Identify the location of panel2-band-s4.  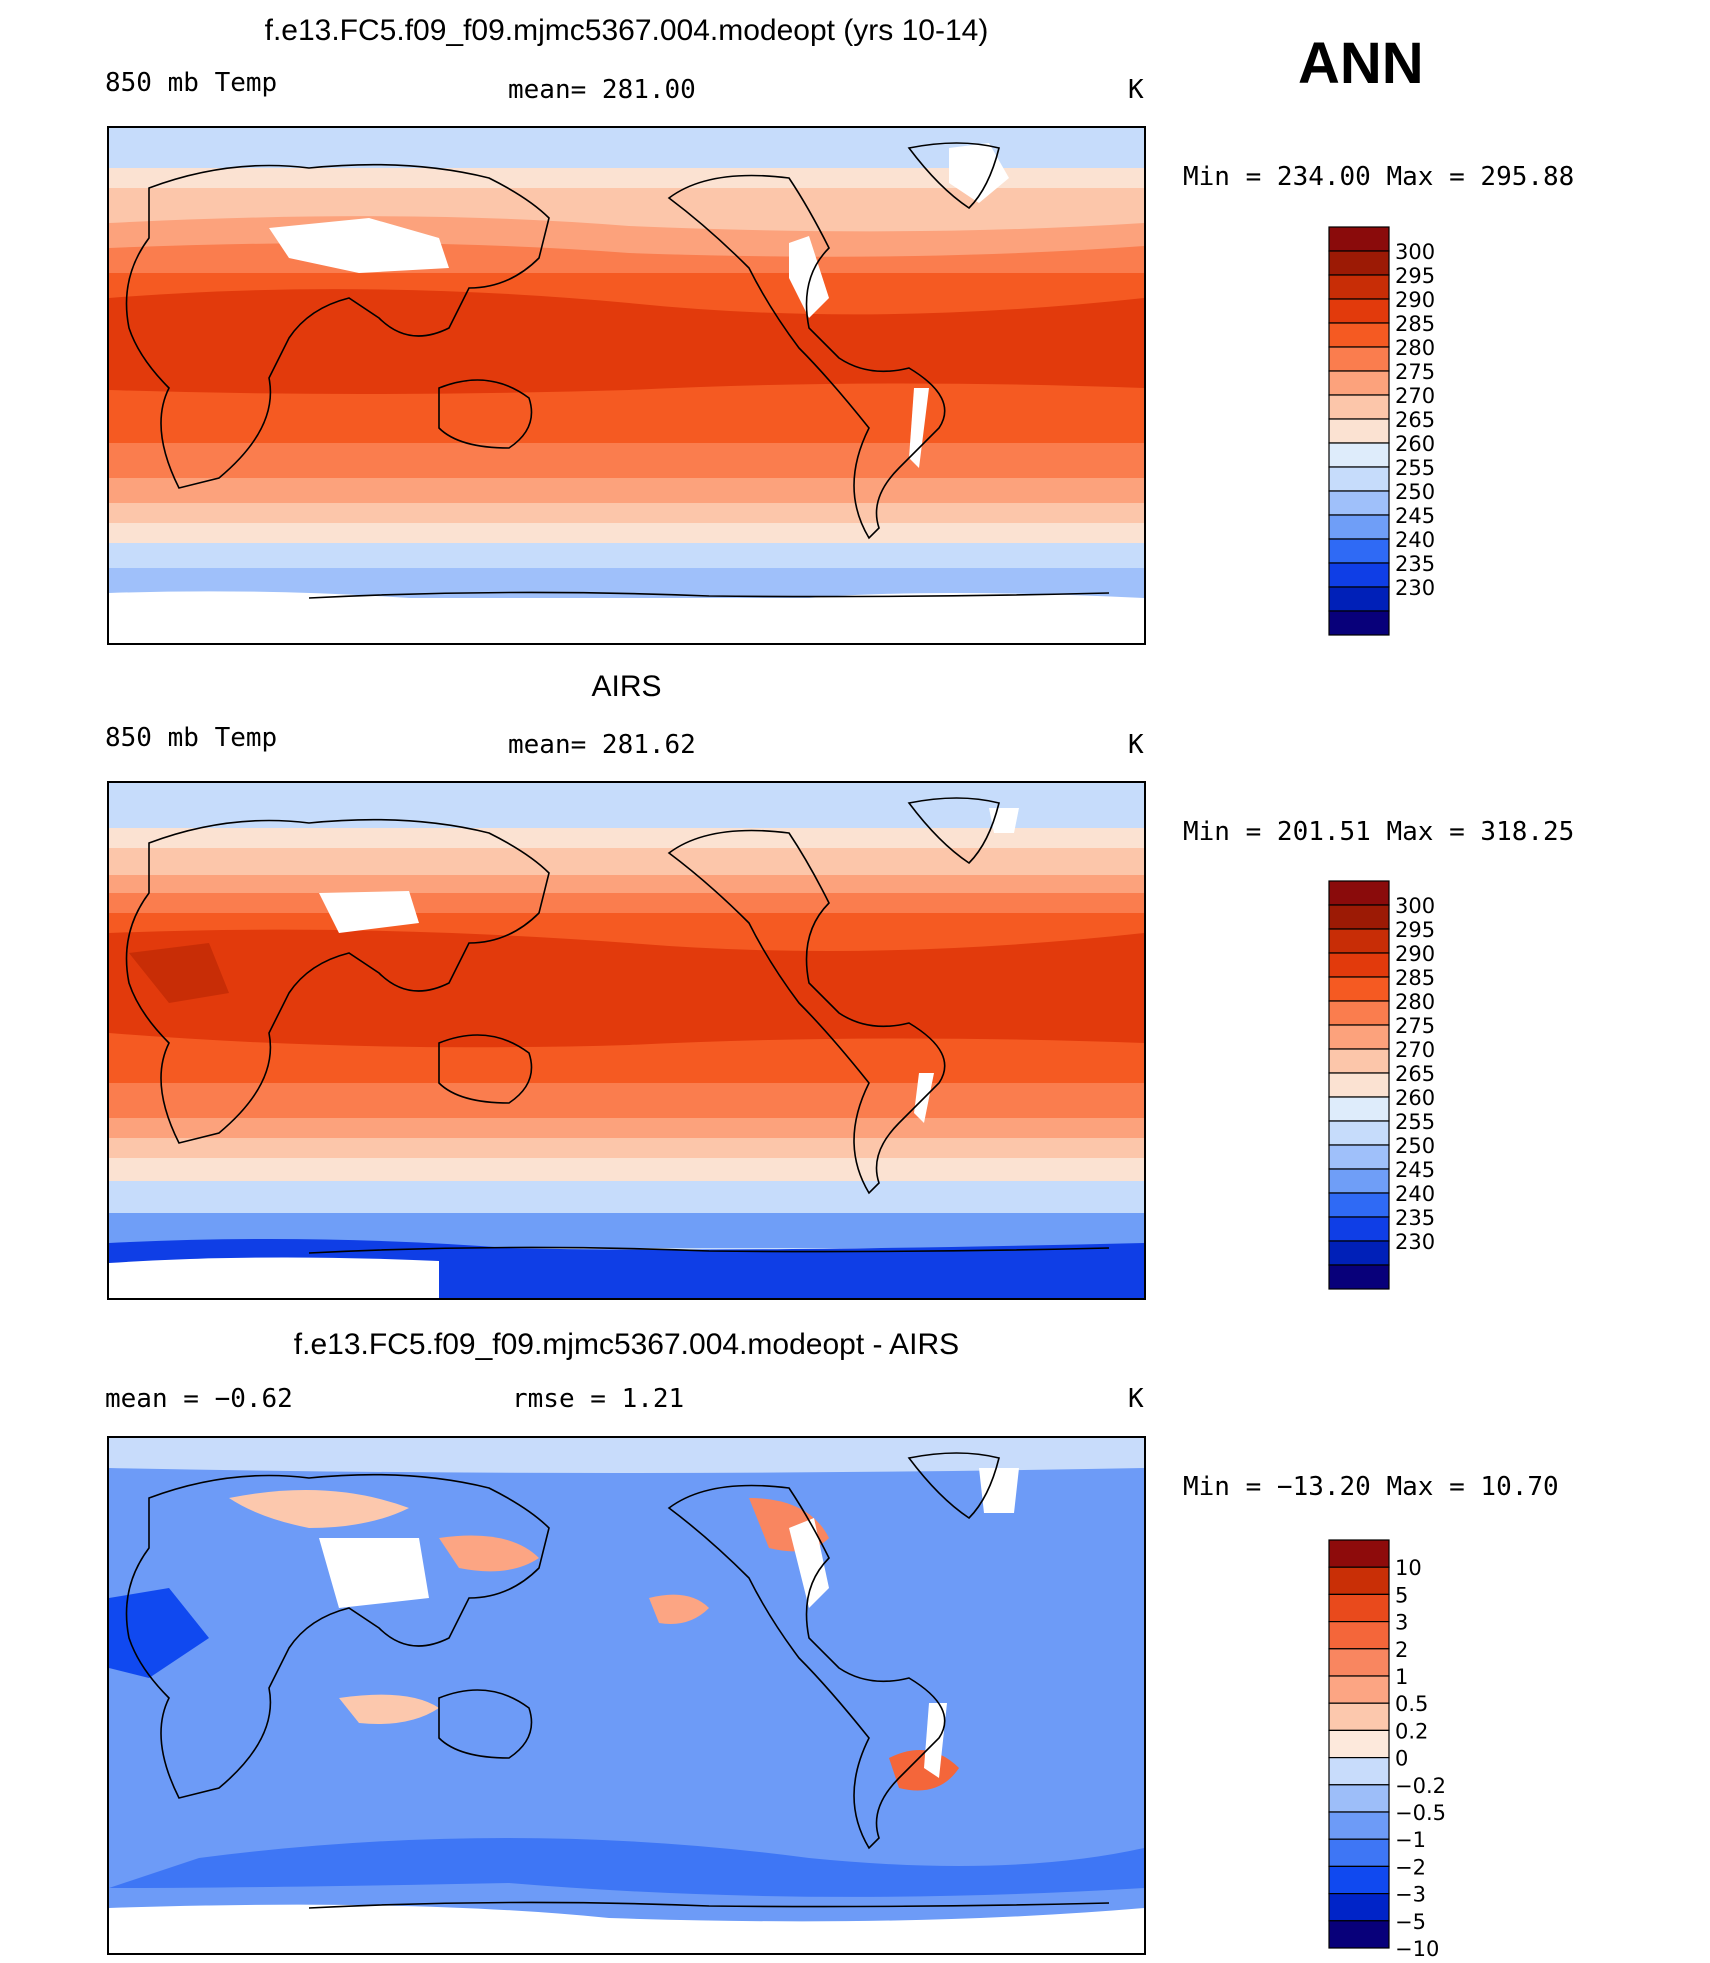
(626, 1170).